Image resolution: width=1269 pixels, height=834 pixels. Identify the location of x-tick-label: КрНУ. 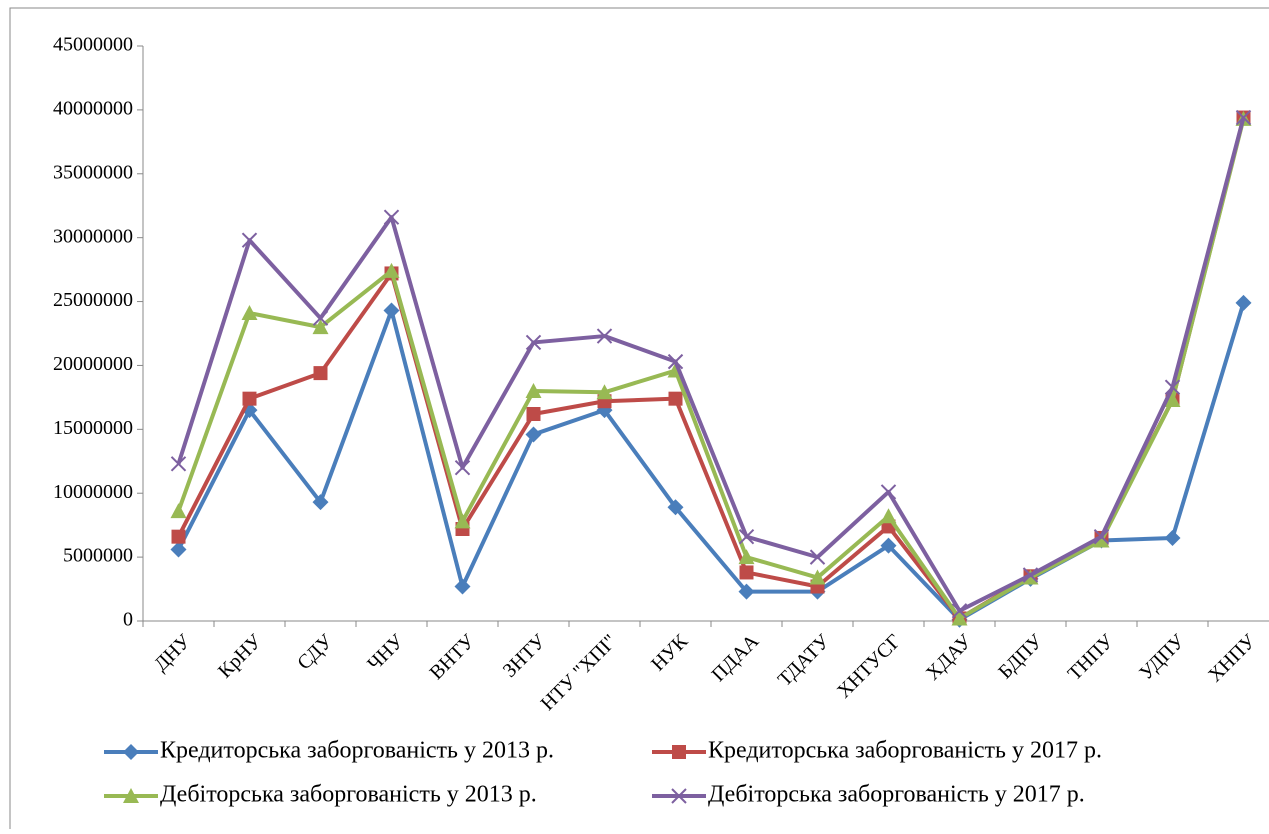
(240, 656).